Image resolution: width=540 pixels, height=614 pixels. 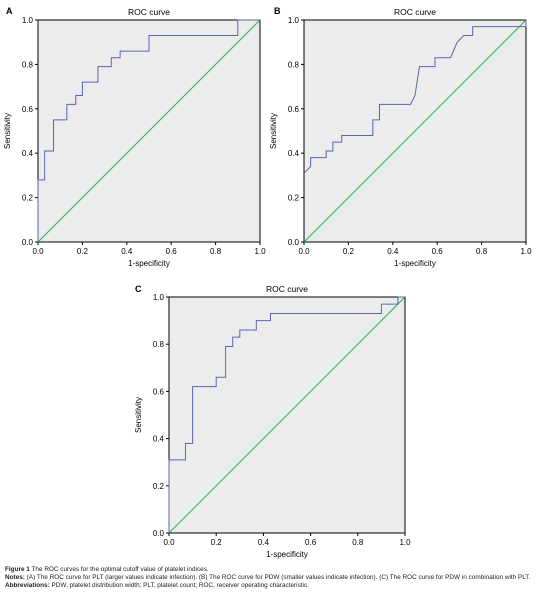 I want to click on chart-a-x-tick-label: 0.4, so click(x=127, y=251).